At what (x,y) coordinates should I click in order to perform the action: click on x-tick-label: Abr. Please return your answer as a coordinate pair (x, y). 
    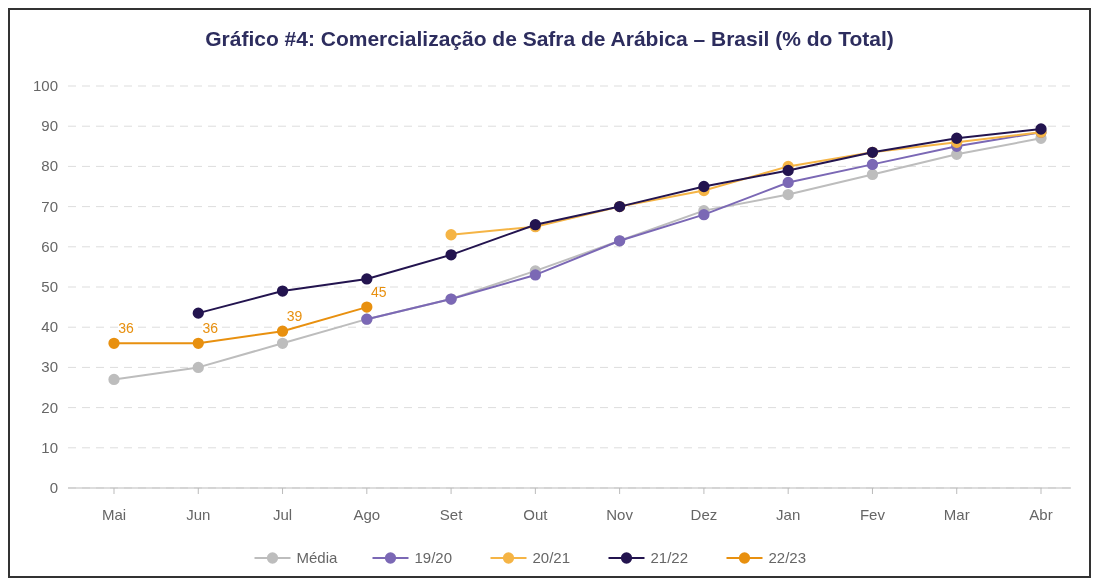
    Looking at the image, I should click on (1041, 514).